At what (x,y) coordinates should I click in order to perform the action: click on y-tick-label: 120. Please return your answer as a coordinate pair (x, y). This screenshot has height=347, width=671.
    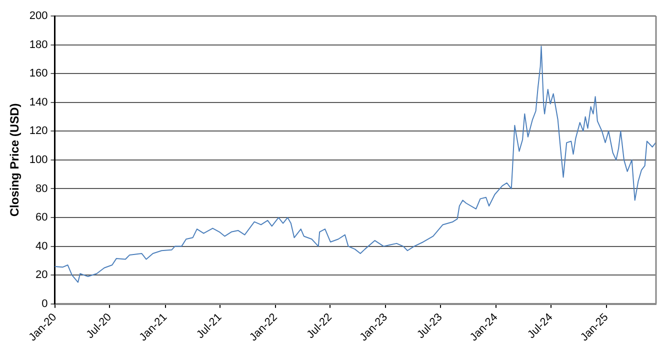
    Looking at the image, I should click on (38, 131).